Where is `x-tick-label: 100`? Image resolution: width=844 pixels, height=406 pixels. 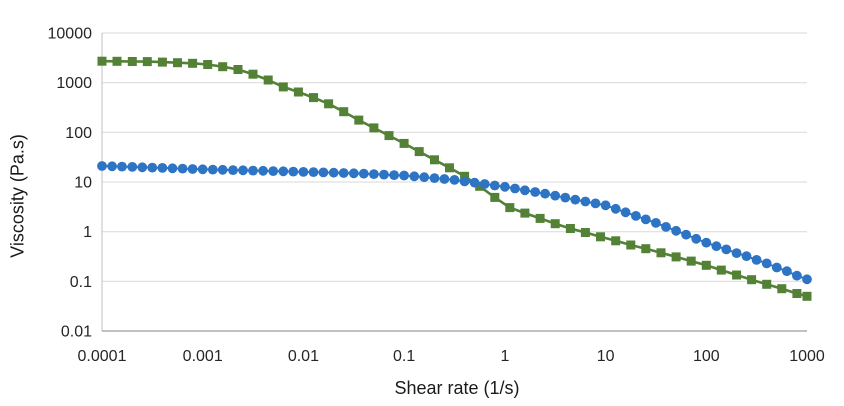 x-tick-label: 100 is located at coordinates (706, 356).